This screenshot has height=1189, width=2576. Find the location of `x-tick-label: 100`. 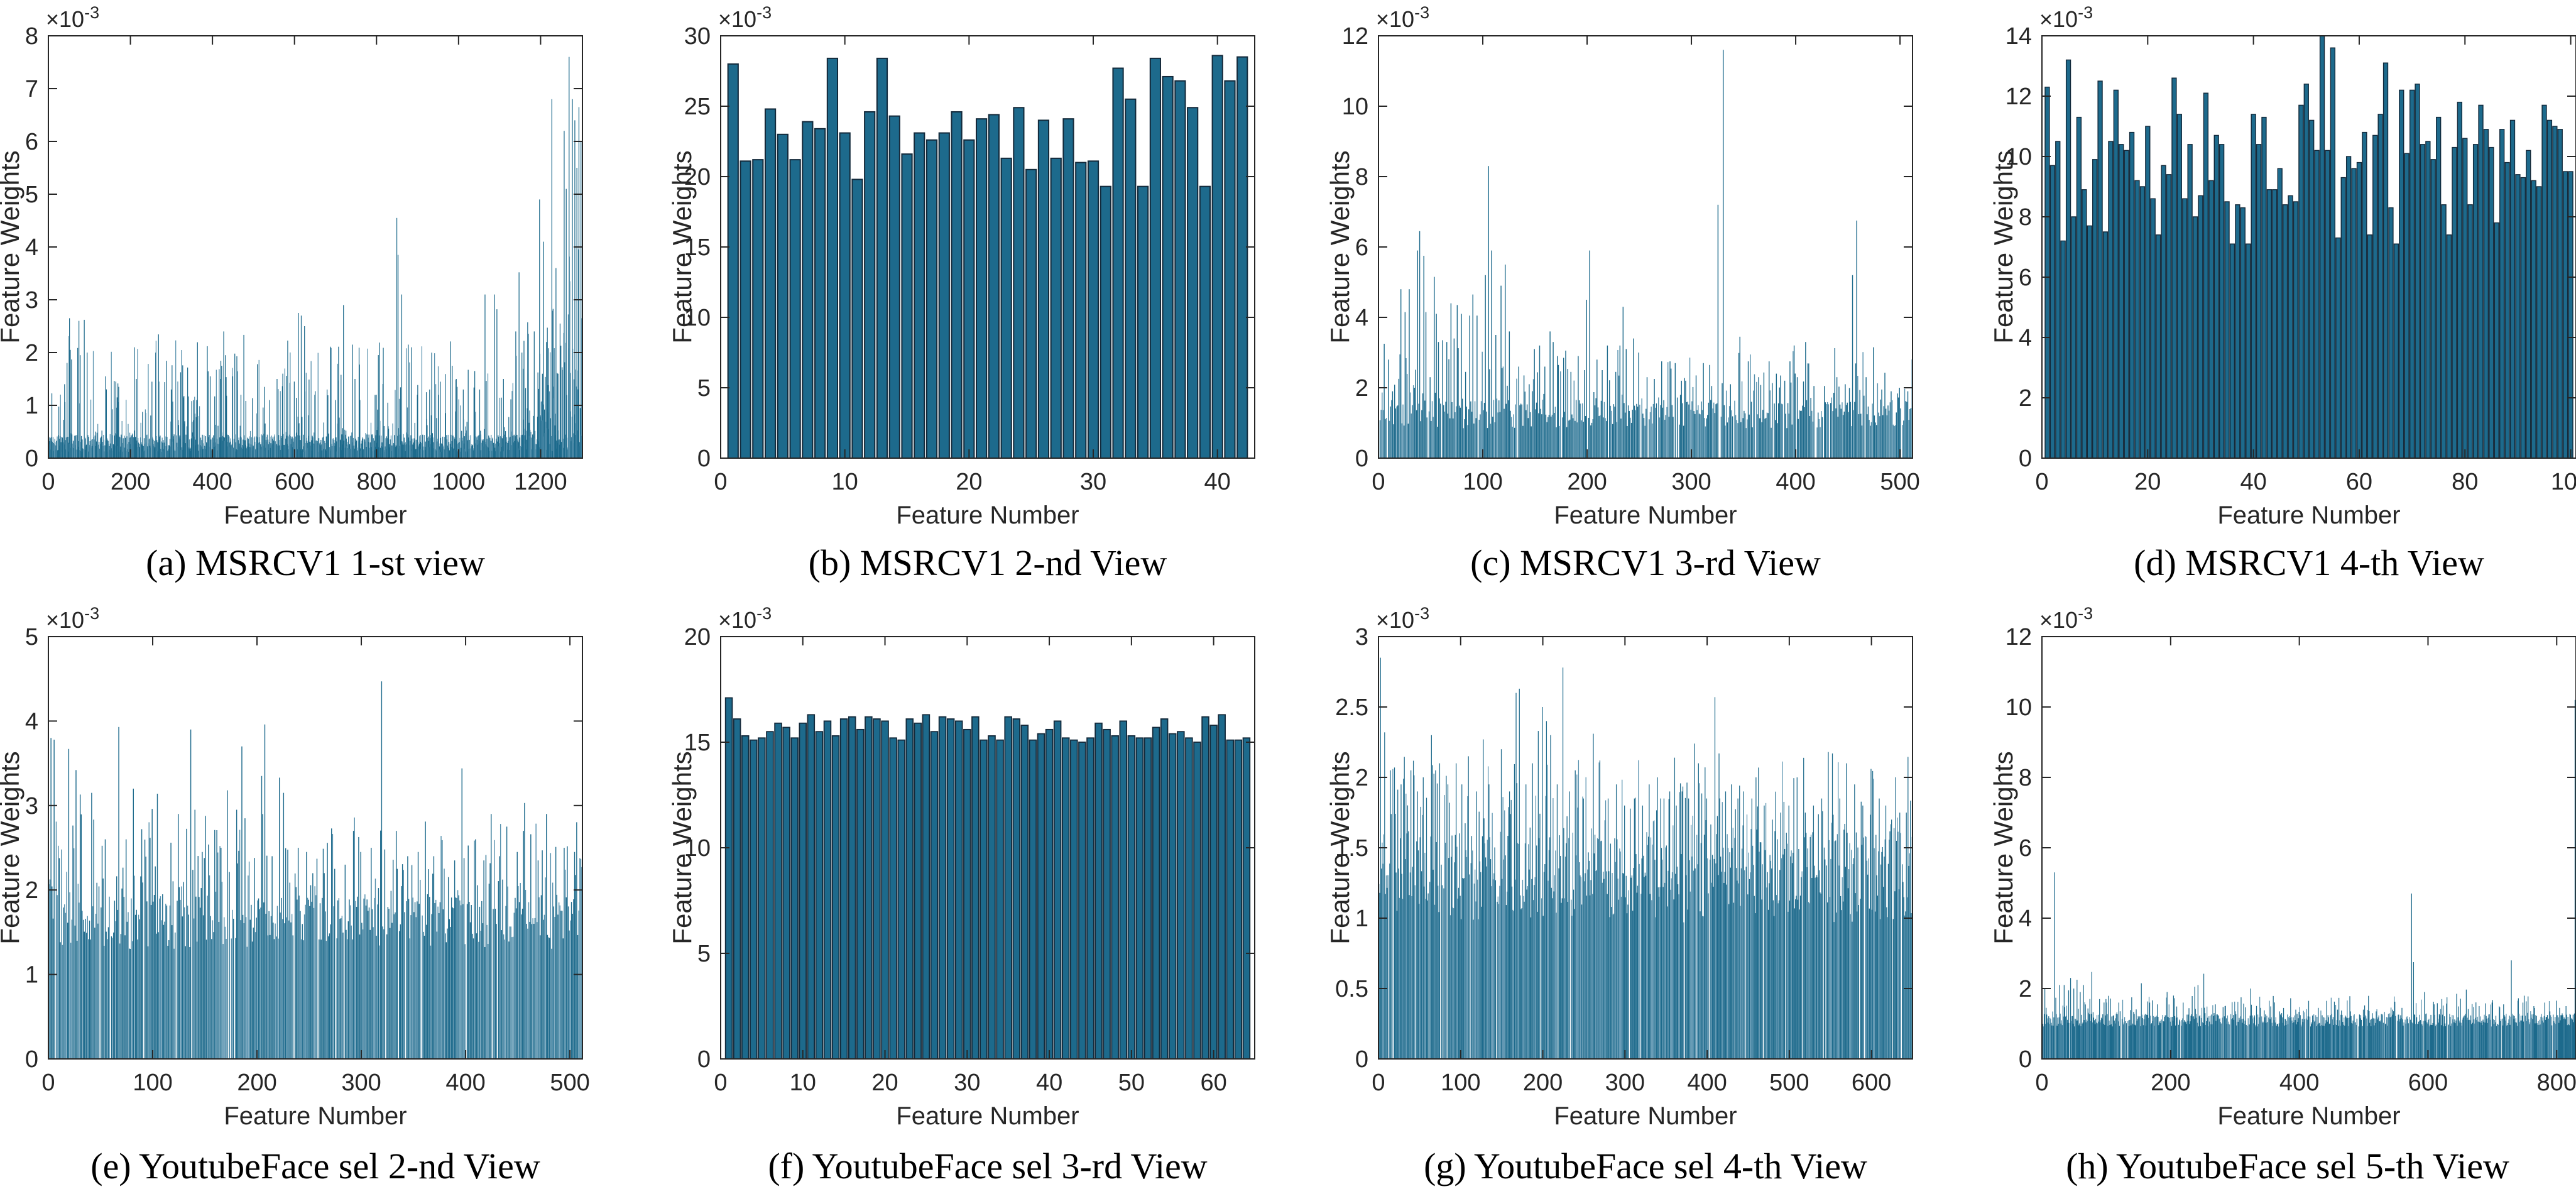

x-tick-label: 100 is located at coordinates (152, 1083).